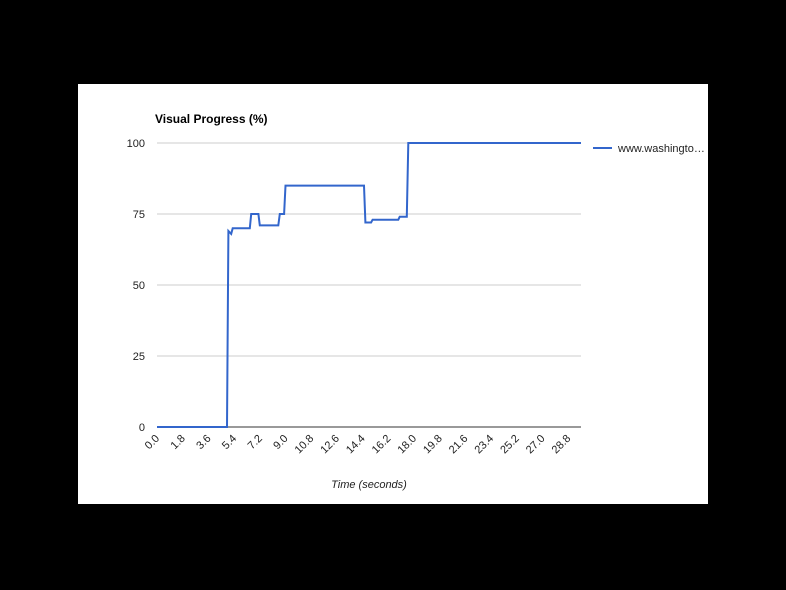 The image size is (786, 590). What do you see at coordinates (139, 357) in the screenshot?
I see `y-tick-label: 25` at bounding box center [139, 357].